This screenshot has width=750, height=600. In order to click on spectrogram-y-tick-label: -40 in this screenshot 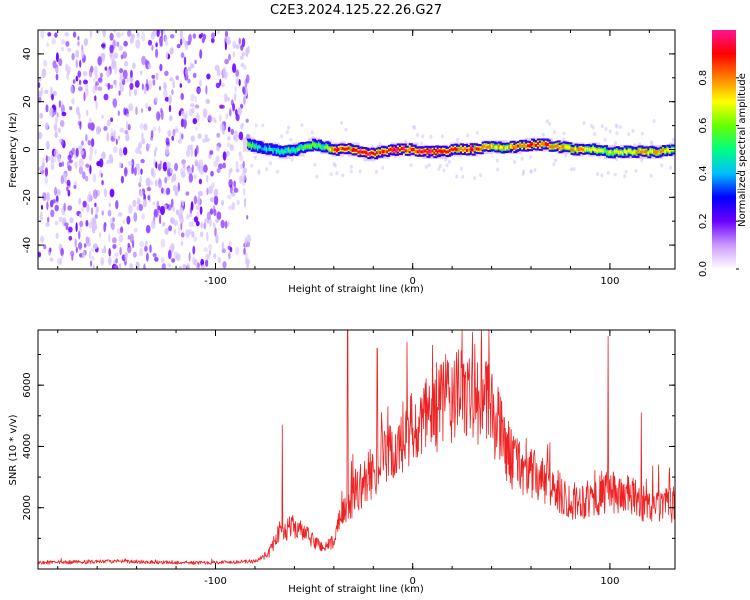, I will do `click(27, 245)`.